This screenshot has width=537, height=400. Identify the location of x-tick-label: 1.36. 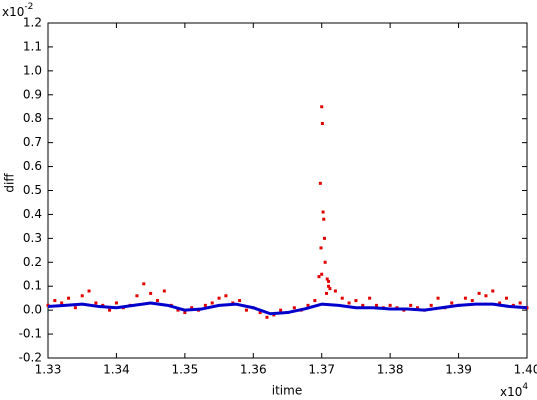
(253, 370).